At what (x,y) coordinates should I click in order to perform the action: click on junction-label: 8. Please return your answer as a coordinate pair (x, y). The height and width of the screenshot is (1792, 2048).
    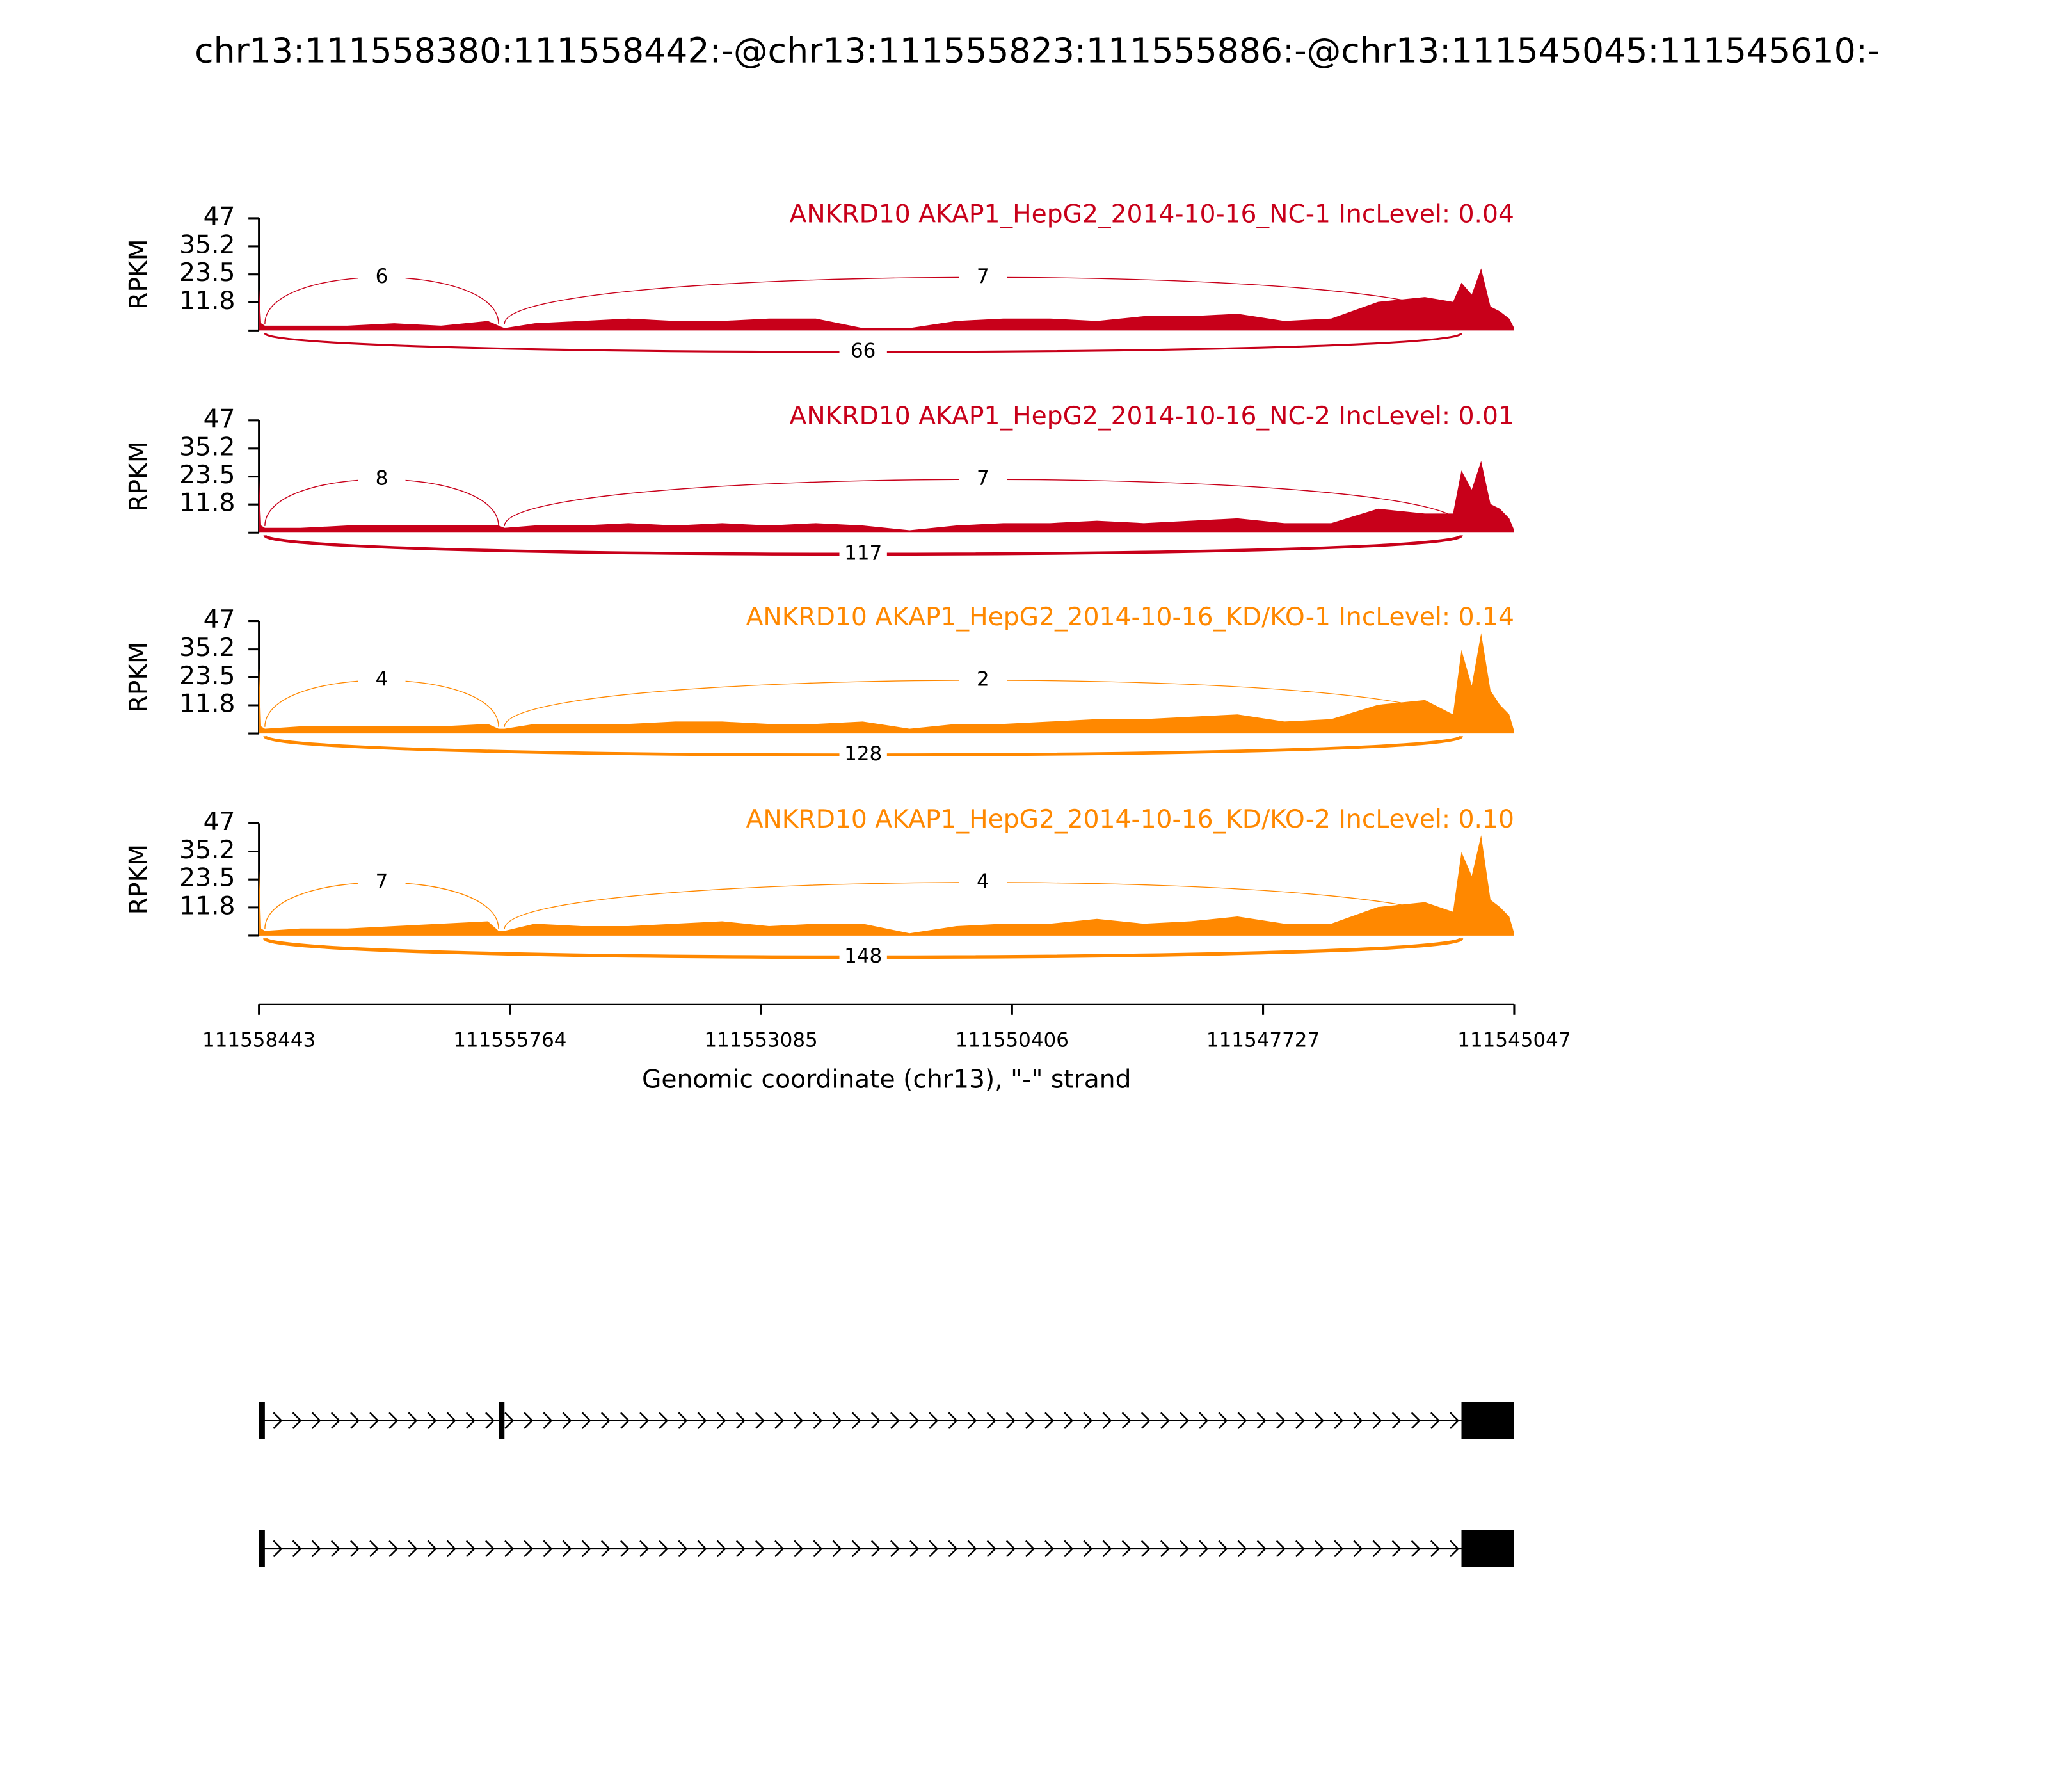
    Looking at the image, I should click on (382, 478).